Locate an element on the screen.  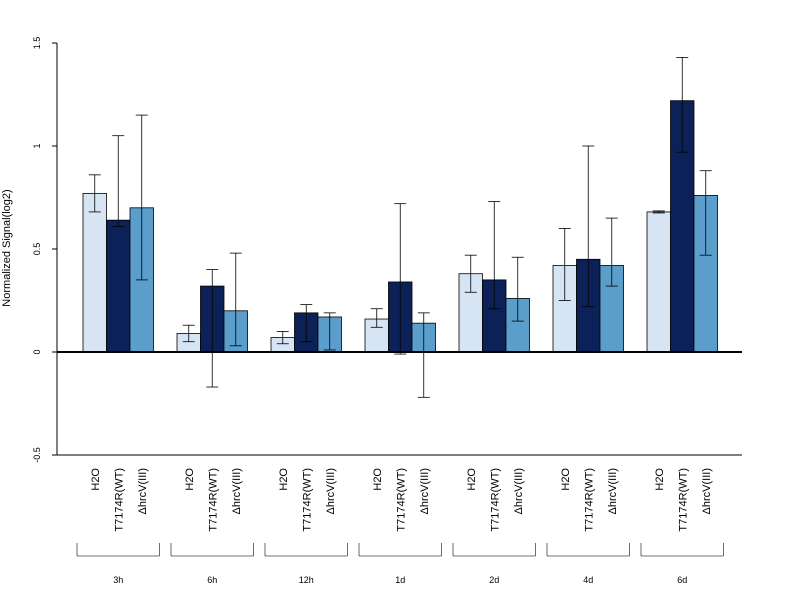
group-label: 6d is located at coordinates (682, 580).